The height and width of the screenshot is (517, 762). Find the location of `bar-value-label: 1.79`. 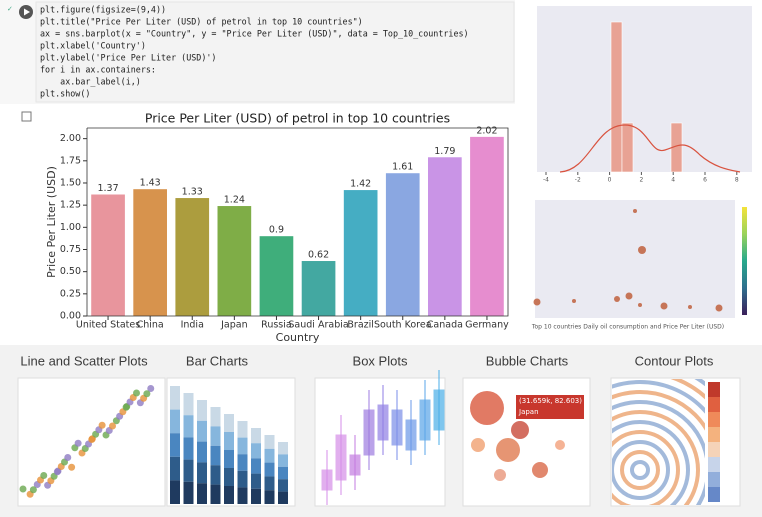

bar-value-label: 1.79 is located at coordinates (444, 151).